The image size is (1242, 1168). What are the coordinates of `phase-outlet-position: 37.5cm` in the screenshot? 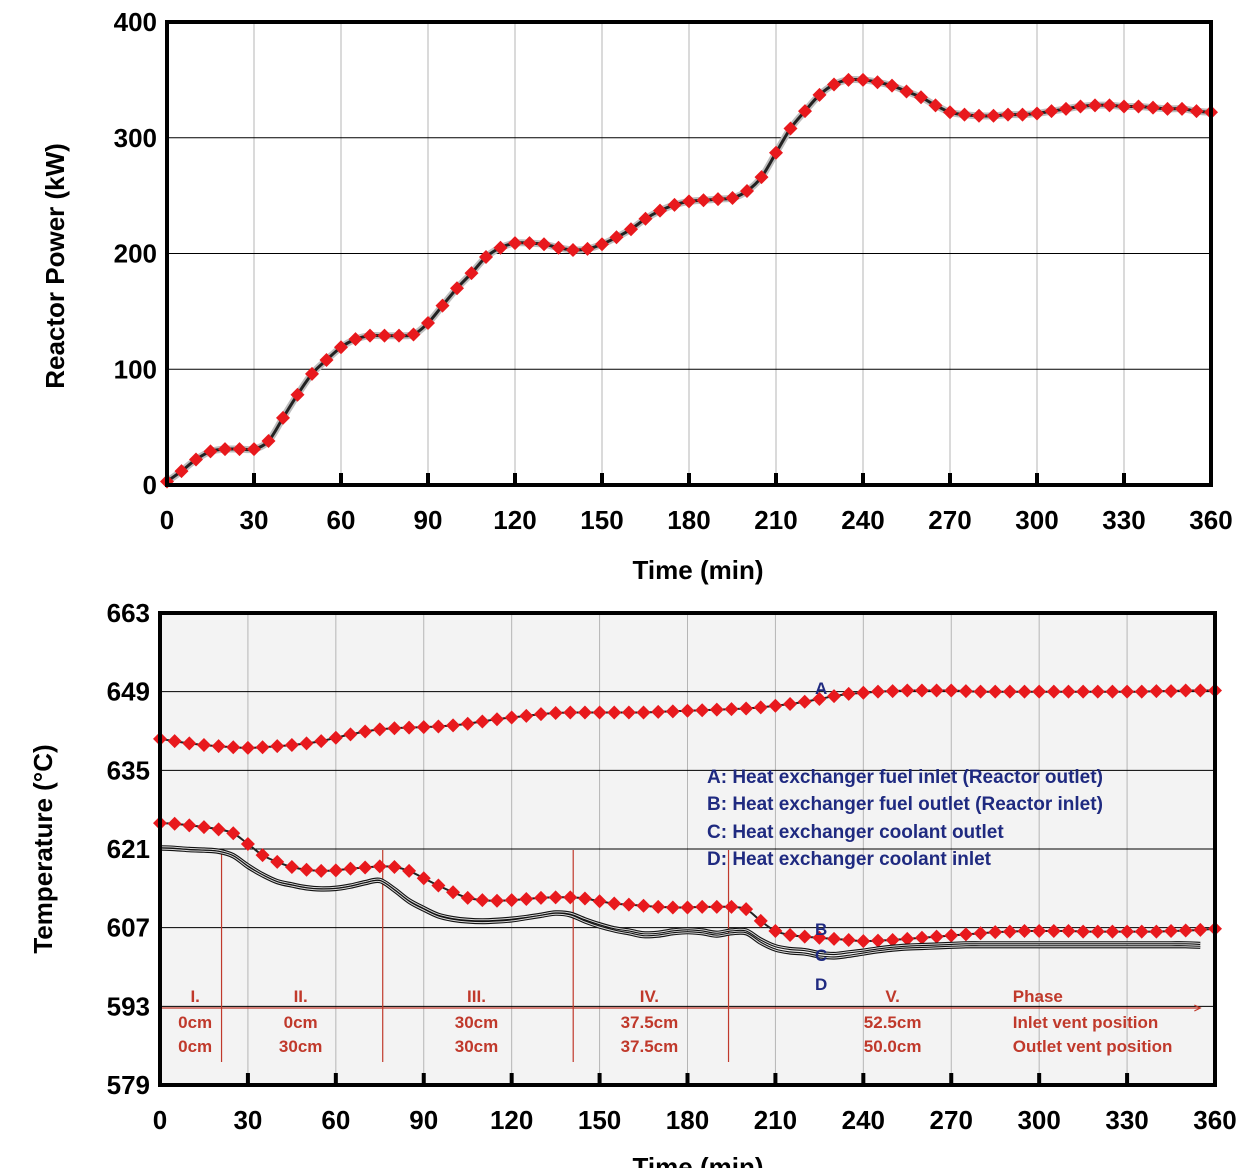 It's located at (650, 1046).